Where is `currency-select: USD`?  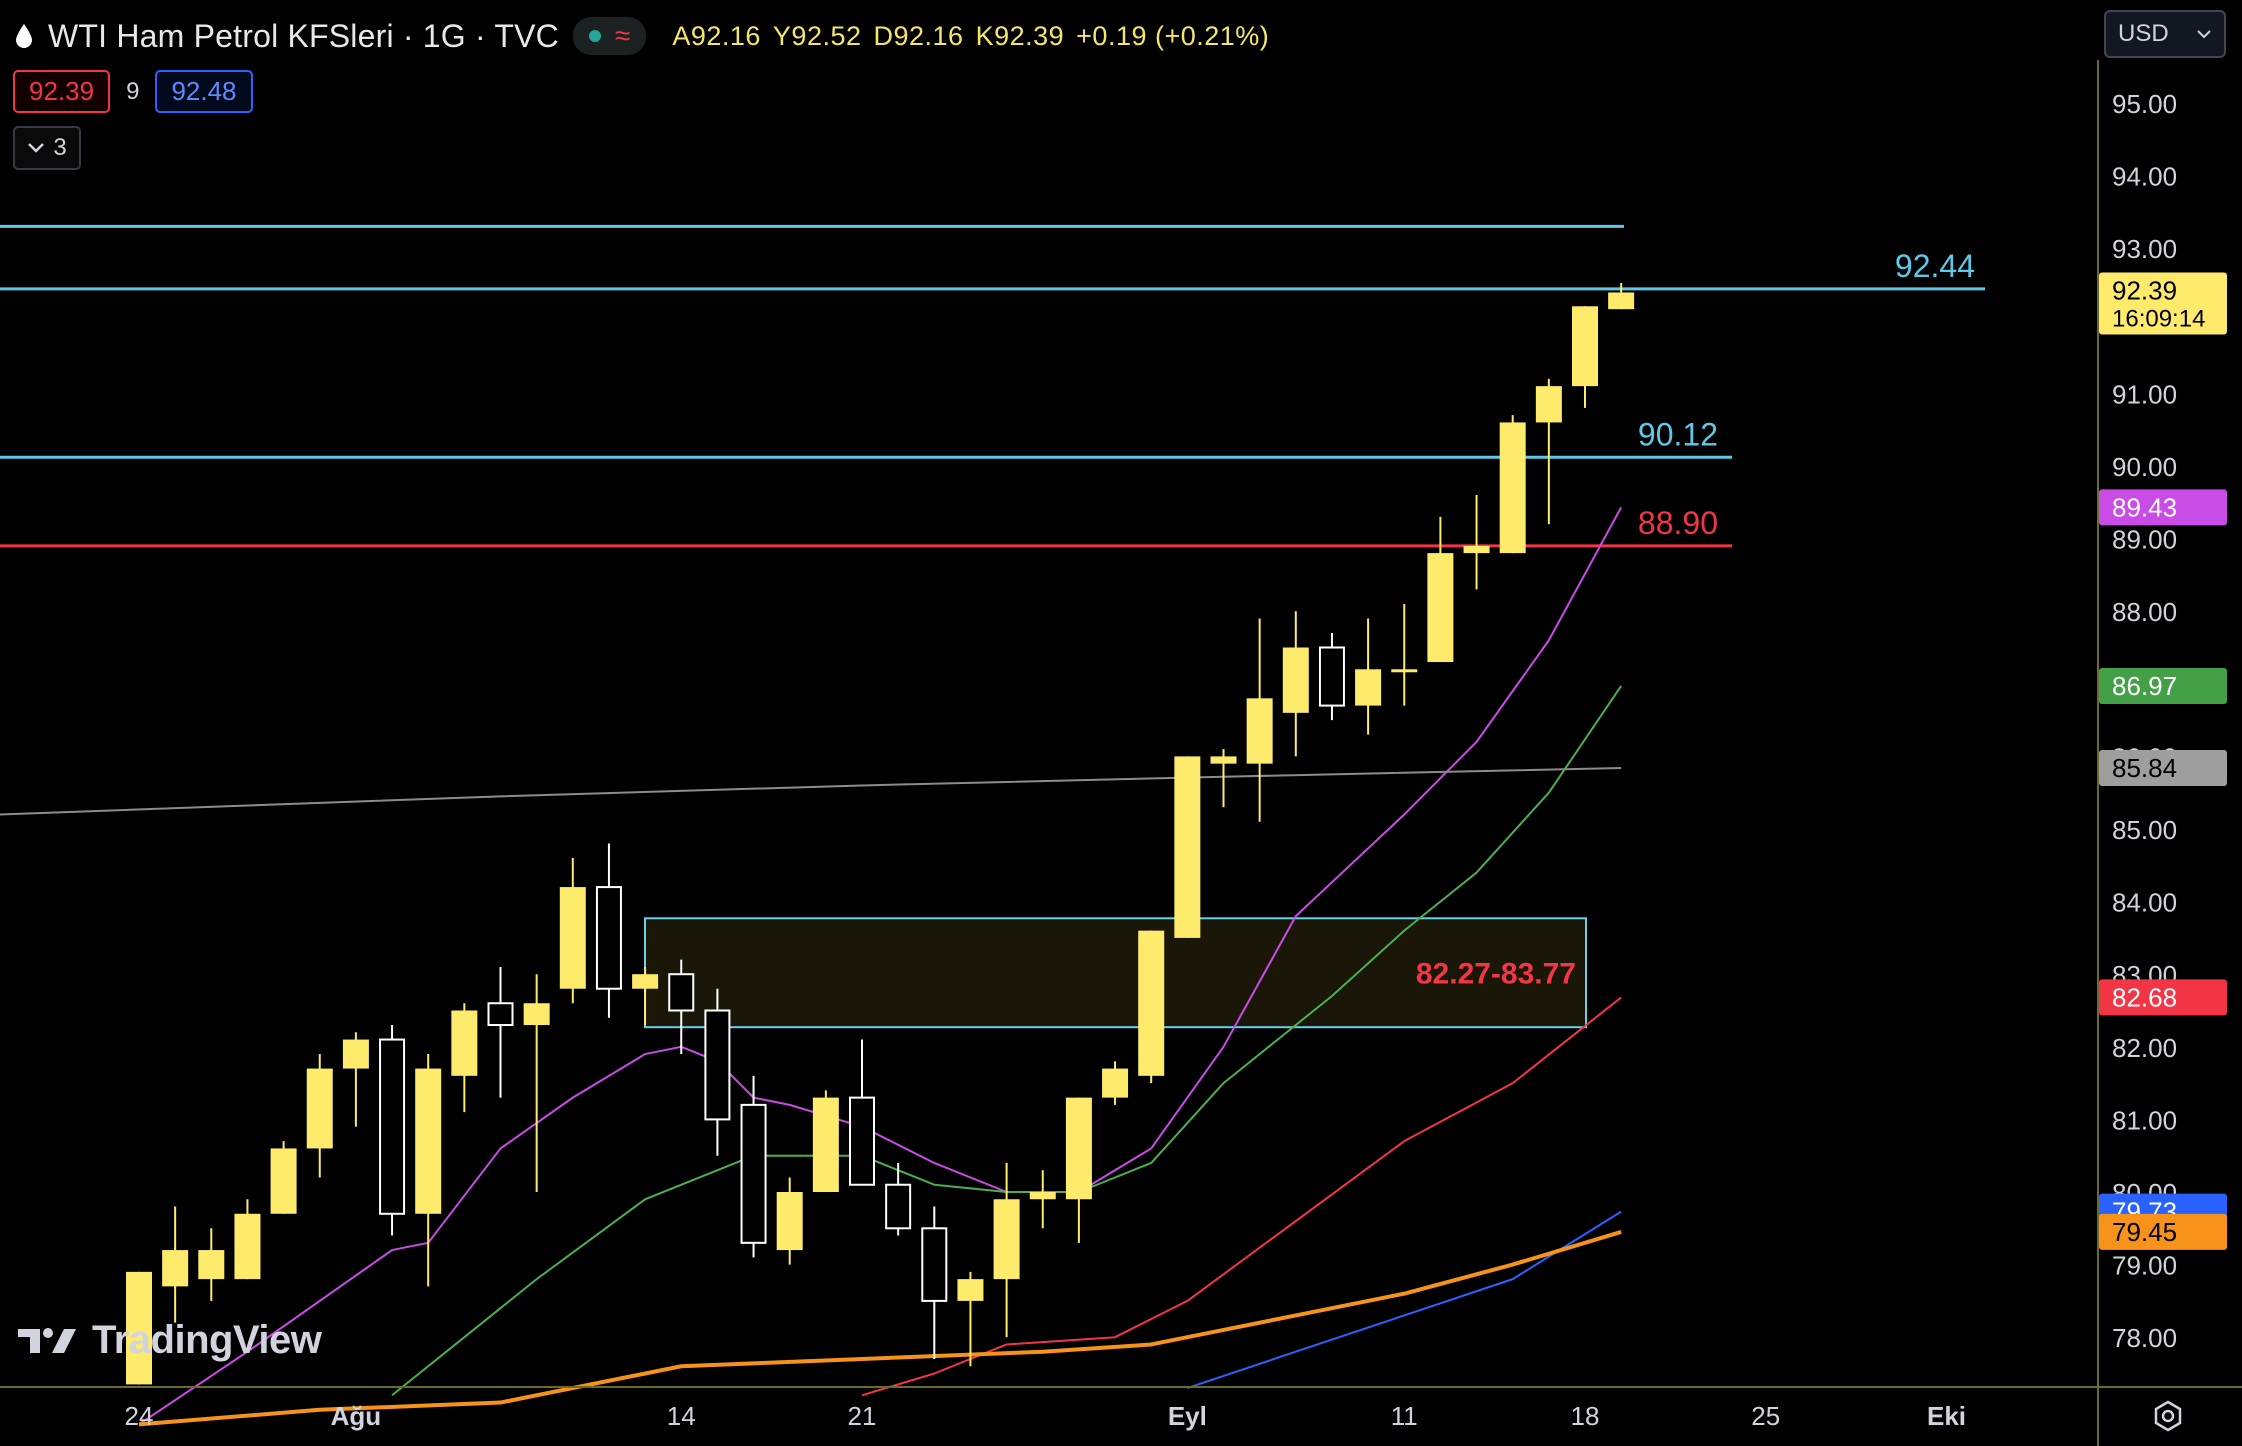 currency-select: USD is located at coordinates (2165, 34).